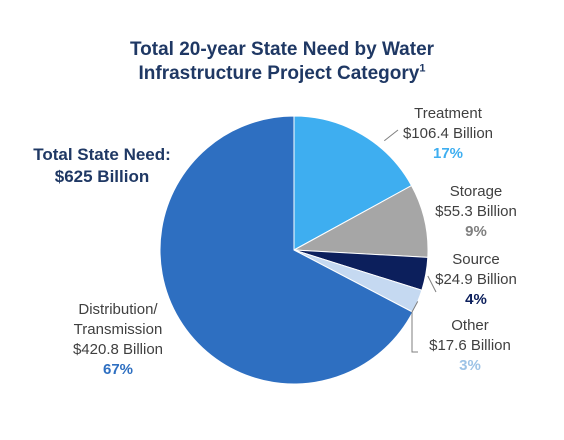  Describe the element at coordinates (448, 153) in the screenshot. I see `label-treatment-percent: 17%` at that location.